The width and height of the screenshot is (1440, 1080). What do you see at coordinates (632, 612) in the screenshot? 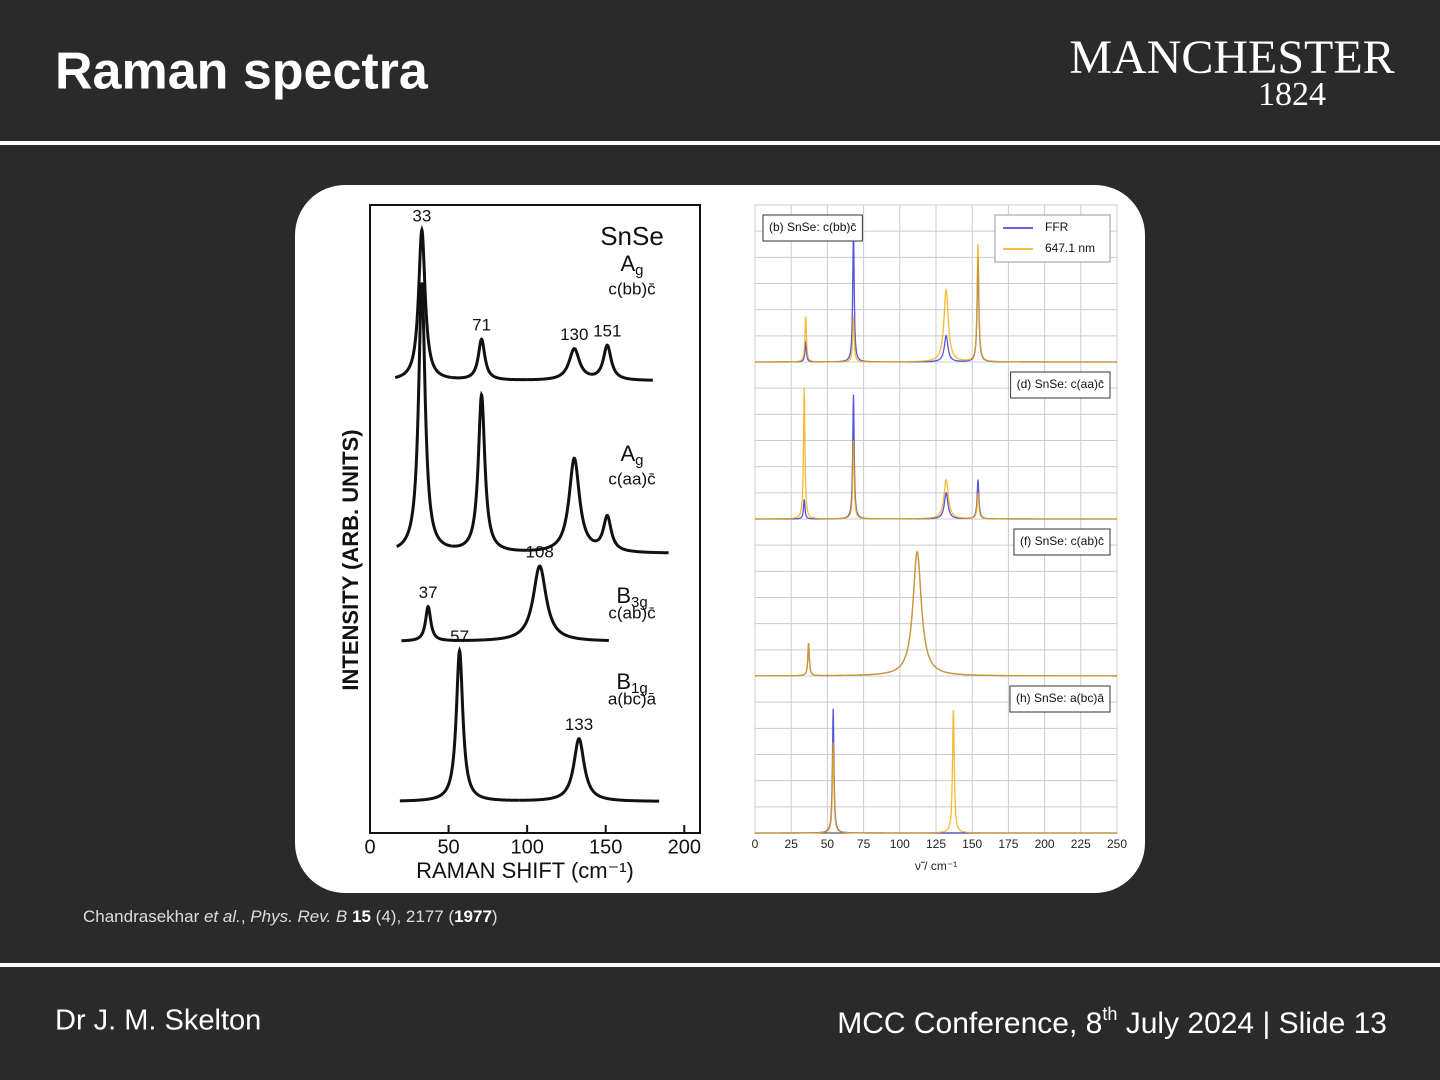
I see `geometry-label: c(ab)c̄` at bounding box center [632, 612].